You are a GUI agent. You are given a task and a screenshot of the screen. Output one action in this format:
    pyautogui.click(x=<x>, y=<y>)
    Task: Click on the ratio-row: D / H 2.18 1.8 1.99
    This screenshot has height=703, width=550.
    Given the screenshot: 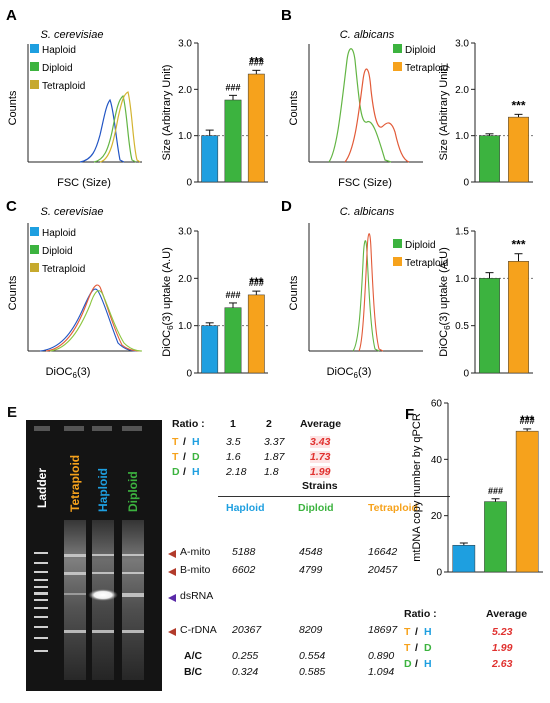 What is the action you would take?
    pyautogui.click(x=277, y=473)
    